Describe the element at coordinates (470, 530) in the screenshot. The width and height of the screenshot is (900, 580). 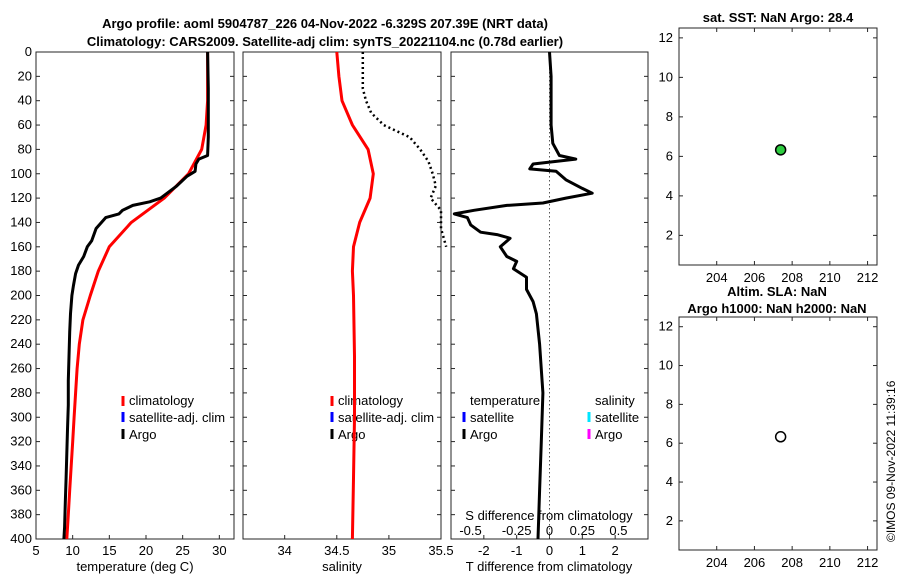
I see `top-tick-label: -0.5` at that location.